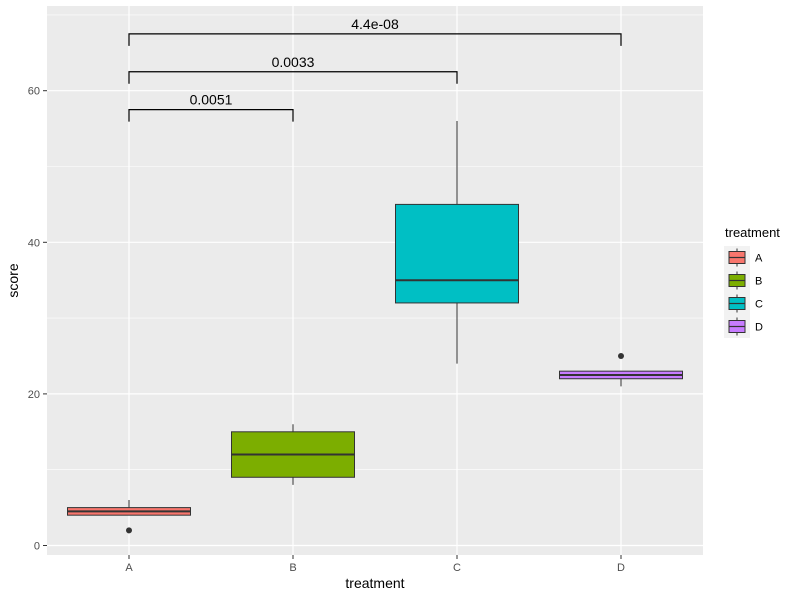 This screenshot has height=600, width=800. Describe the element at coordinates (745, 303) in the screenshot. I see `legend-item-c: C` at that location.